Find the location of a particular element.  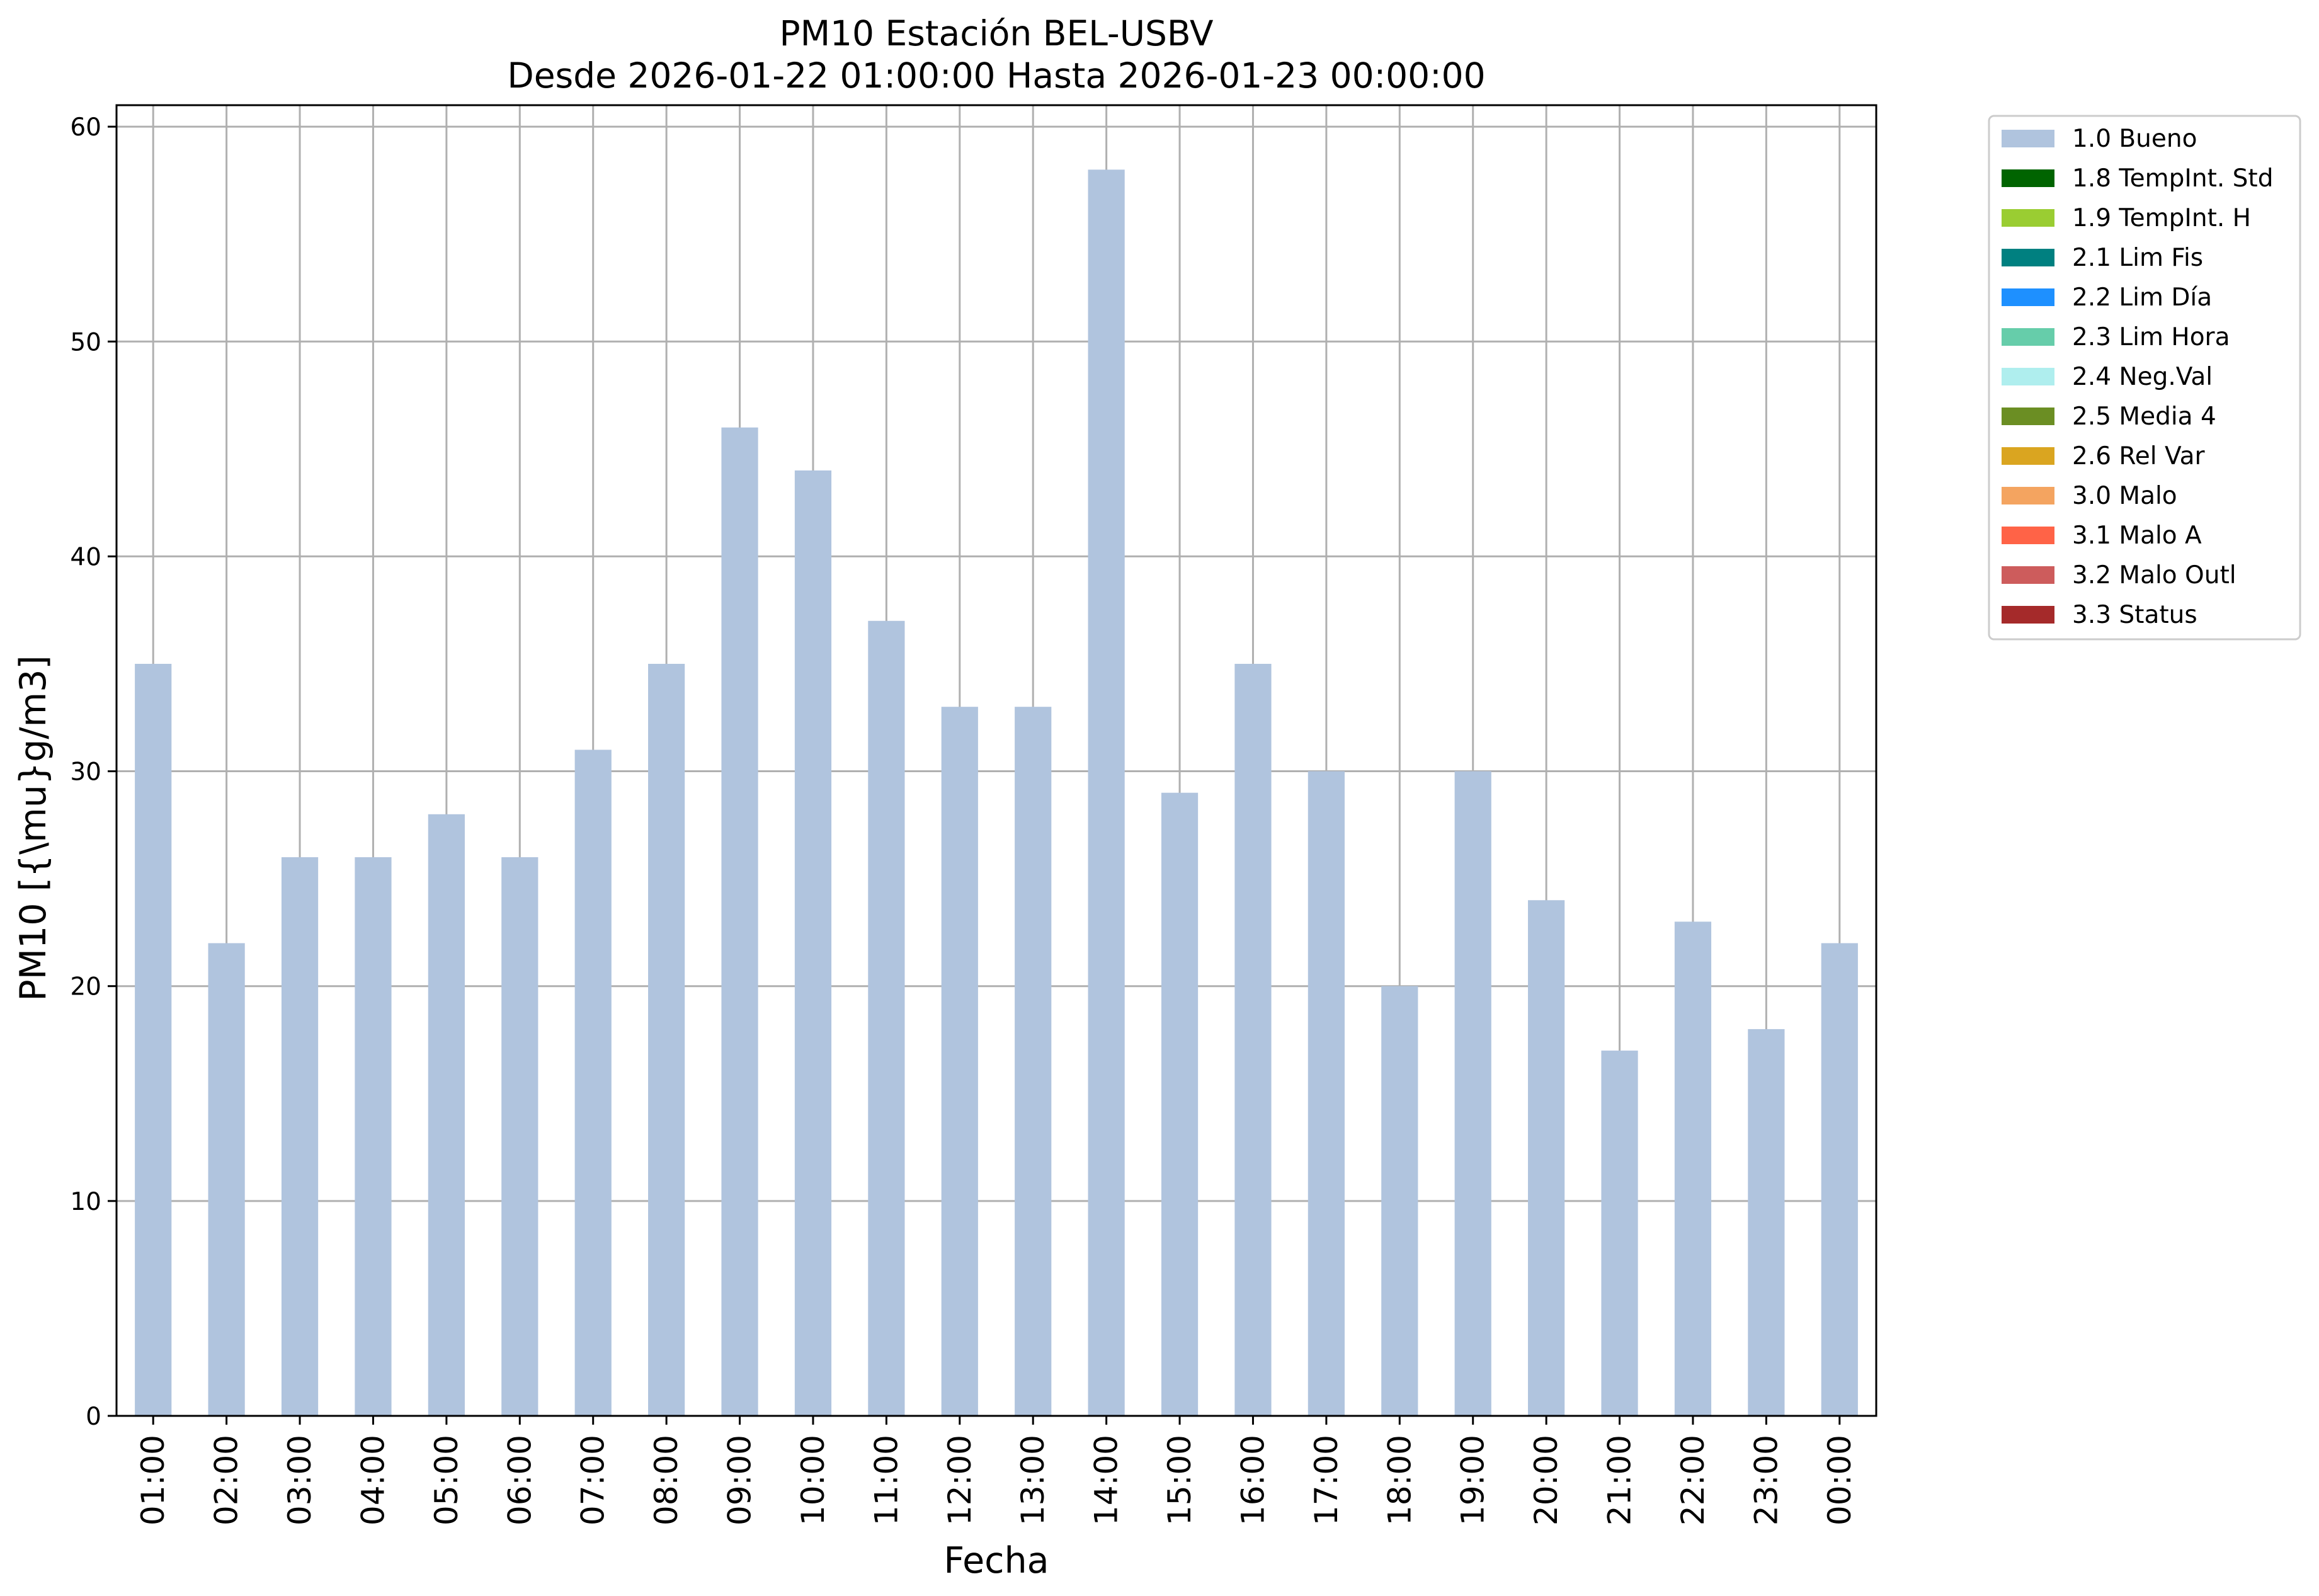

bar-2000 is located at coordinates (1546, 1158).